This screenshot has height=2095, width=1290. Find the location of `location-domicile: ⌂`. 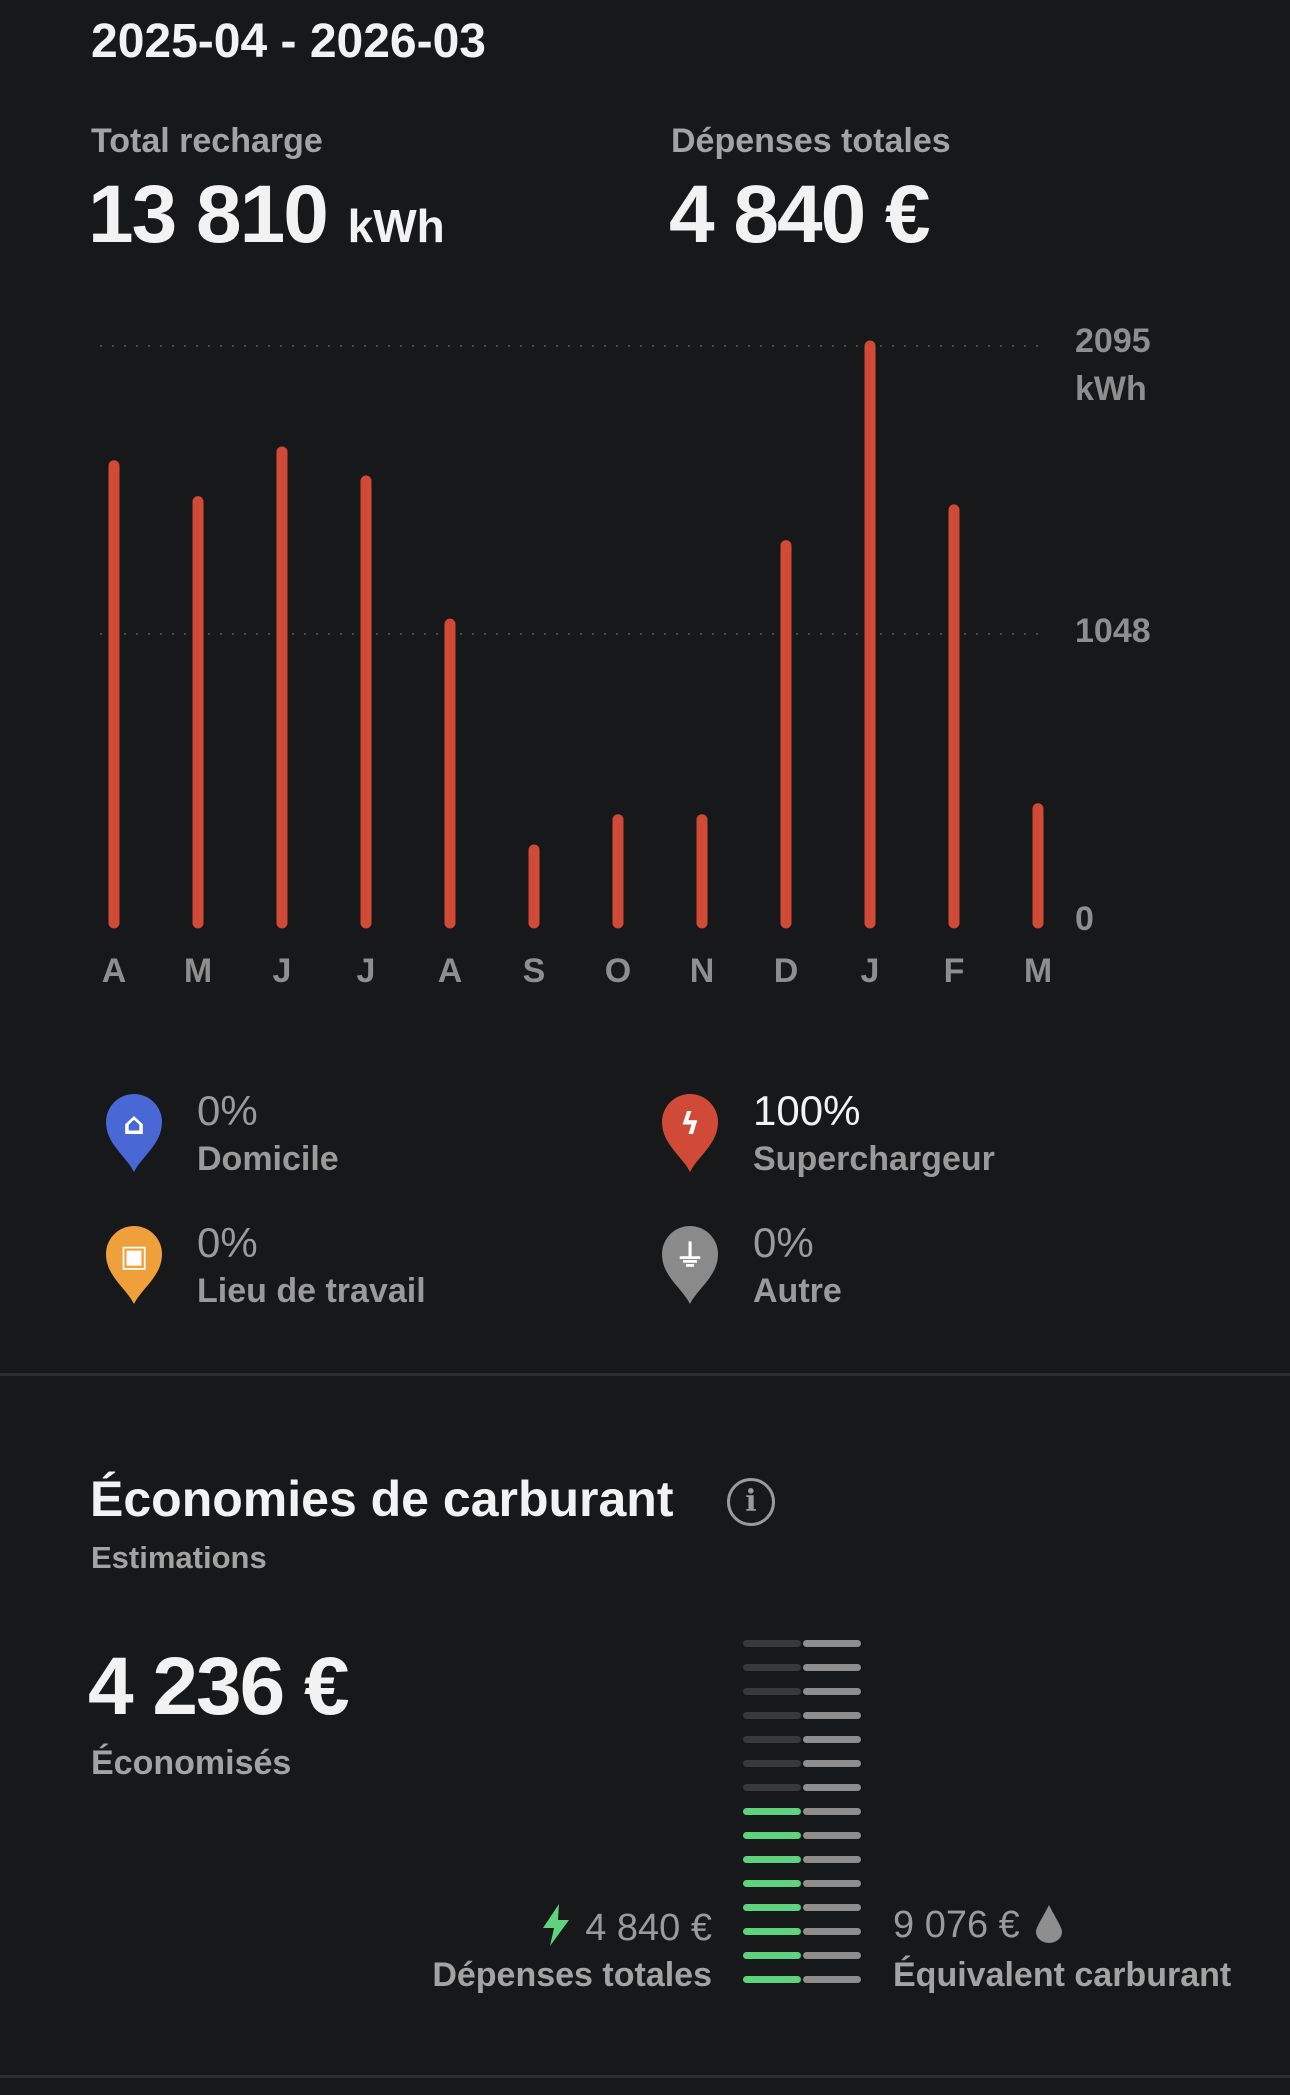

location-domicile: ⌂ is located at coordinates (134, 1135).